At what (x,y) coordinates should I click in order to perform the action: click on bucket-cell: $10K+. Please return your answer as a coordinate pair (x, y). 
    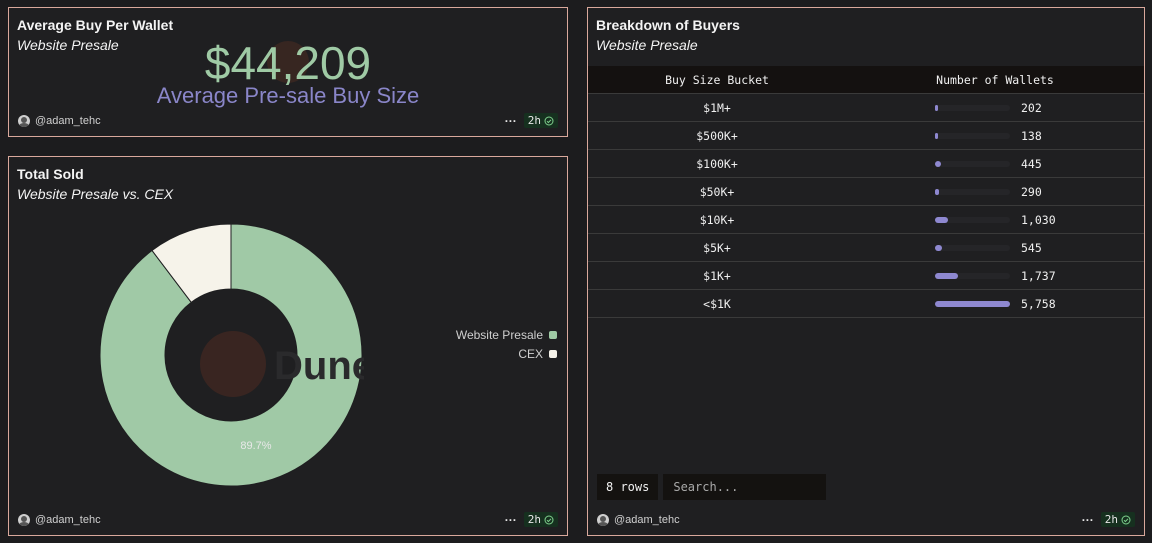
    Looking at the image, I should click on (717, 219).